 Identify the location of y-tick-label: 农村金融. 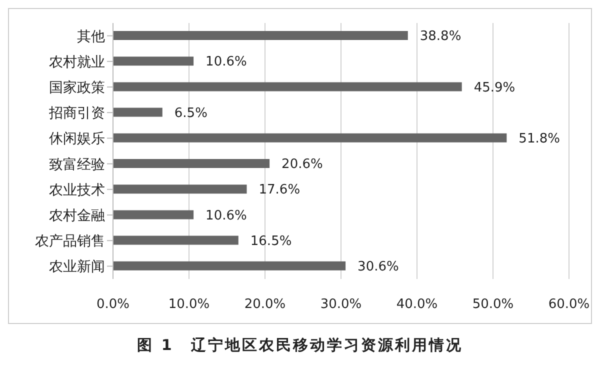
(77, 216).